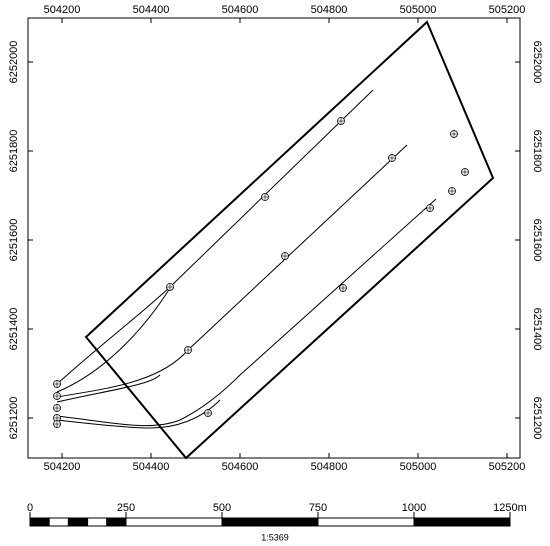 The width and height of the screenshot is (550, 546). I want to click on scale-label: 500, so click(222, 508).